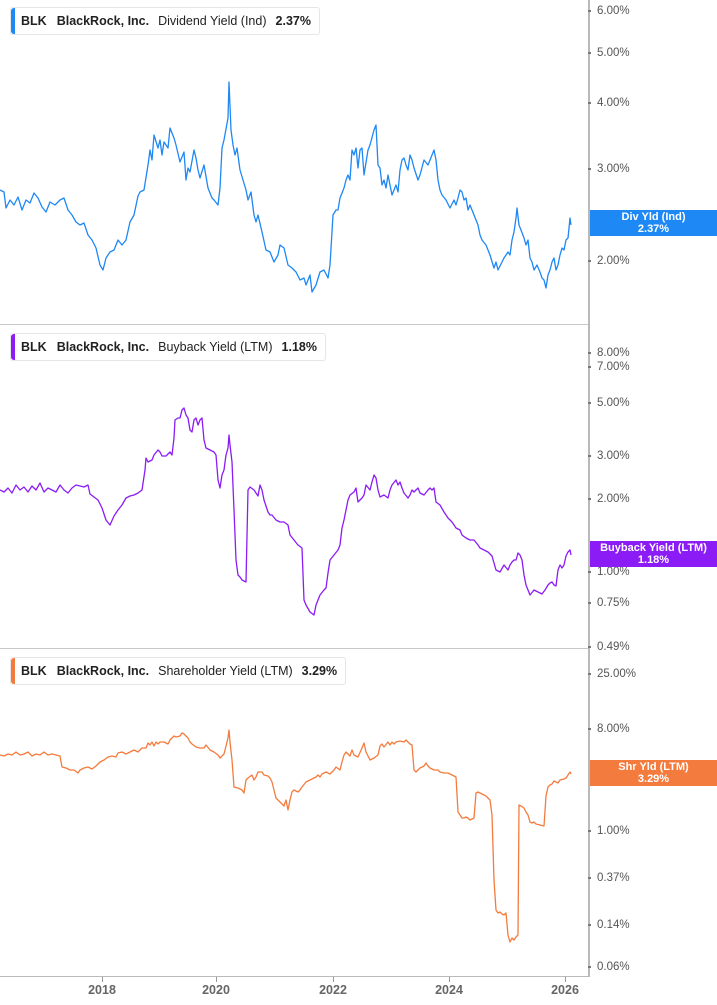 This screenshot has width=717, height=1005. Describe the element at coordinates (565, 990) in the screenshot. I see `x-tick-label: 2026` at that location.